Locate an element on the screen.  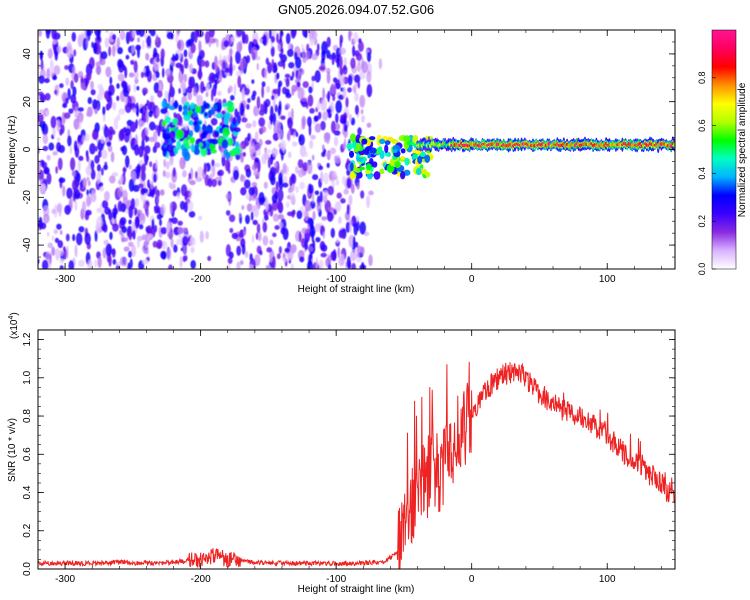
snr-y-tick-label: 0.2 is located at coordinates (27, 530).